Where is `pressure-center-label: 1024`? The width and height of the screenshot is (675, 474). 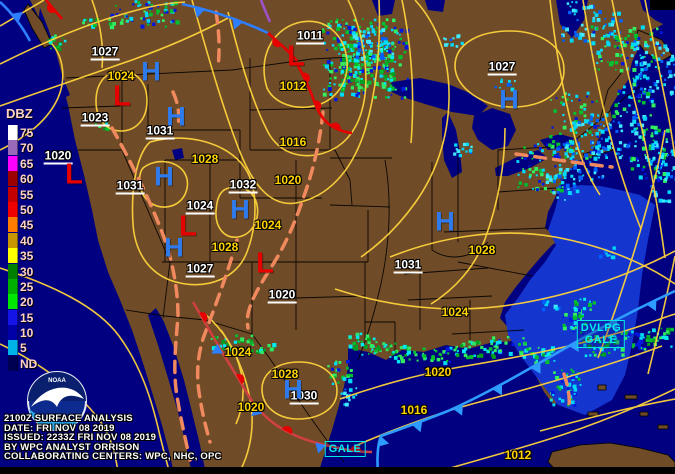 pressure-center-label: 1024 is located at coordinates (200, 206).